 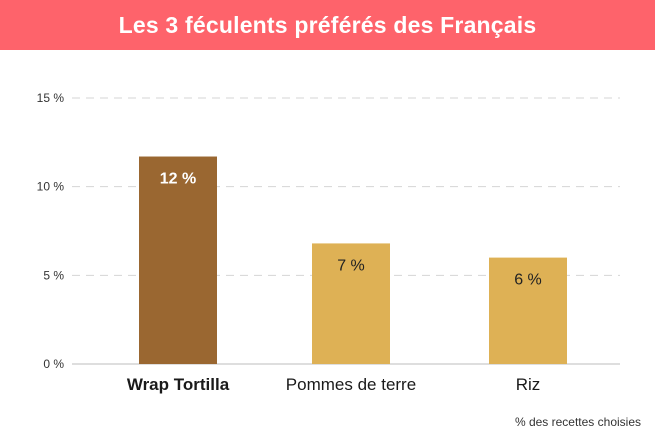 What do you see at coordinates (51, 187) in the screenshot?
I see `y-tick-label: 10 %` at bounding box center [51, 187].